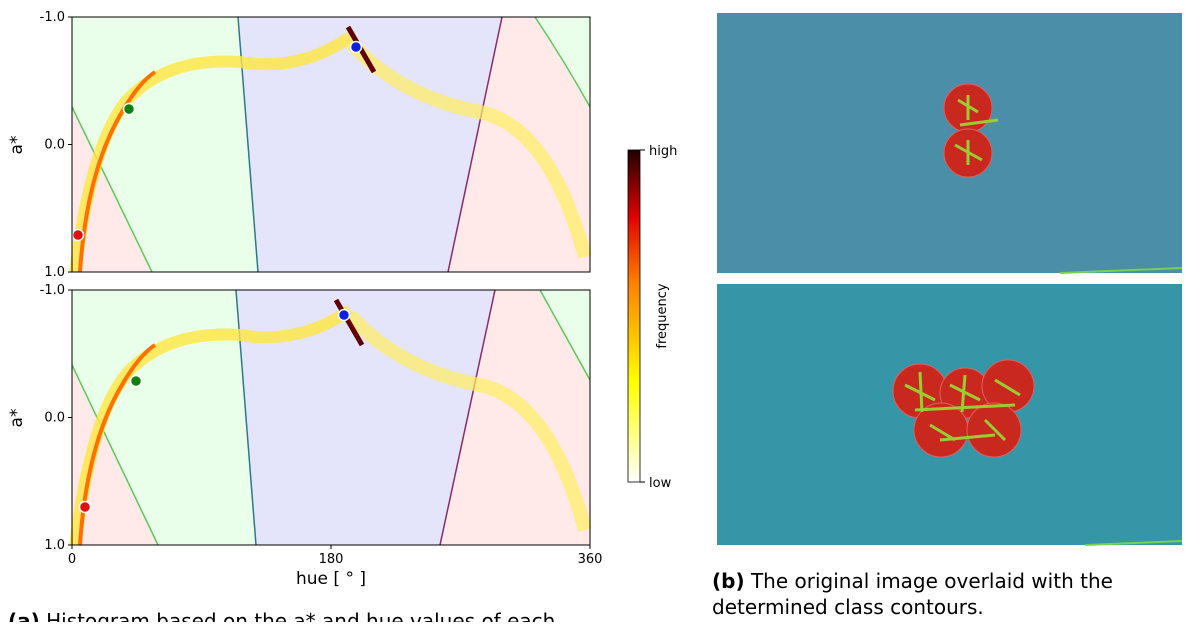 The width and height of the screenshot is (1187, 626). Describe the element at coordinates (660, 483) in the screenshot. I see `colorbar-low: low` at that location.